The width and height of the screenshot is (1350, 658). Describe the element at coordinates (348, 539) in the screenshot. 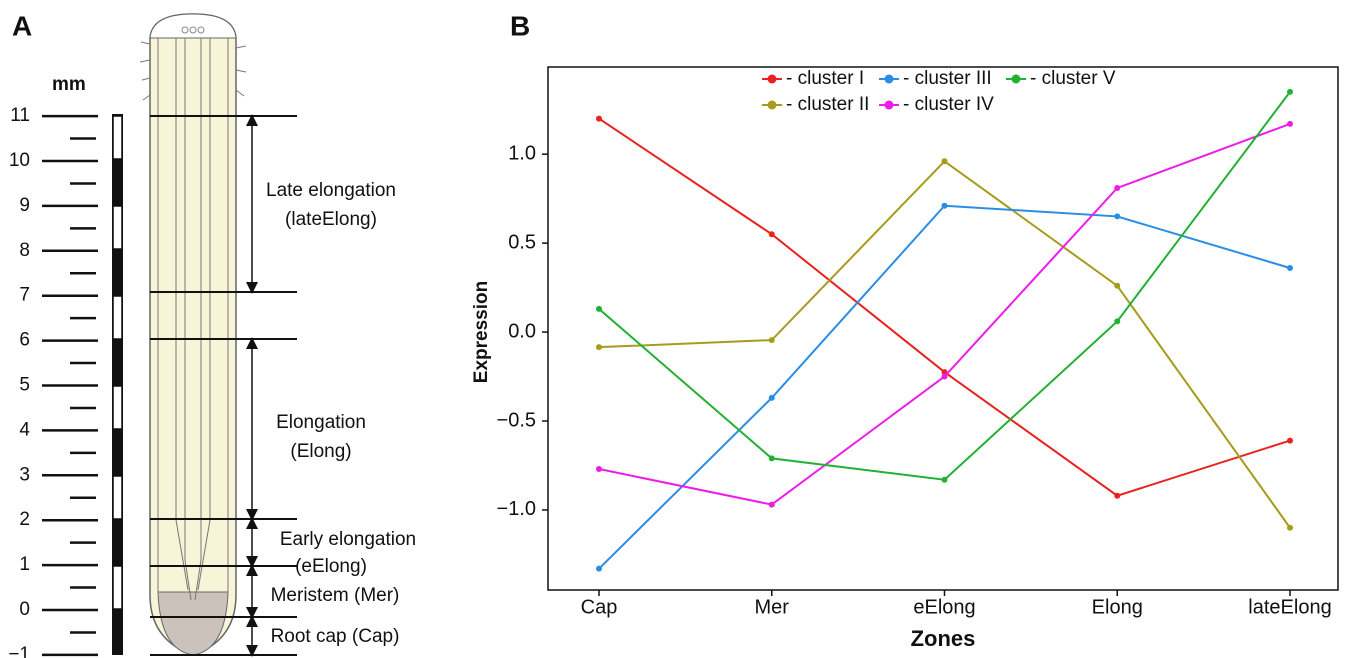

I see `zone-name: Early elongation` at that location.